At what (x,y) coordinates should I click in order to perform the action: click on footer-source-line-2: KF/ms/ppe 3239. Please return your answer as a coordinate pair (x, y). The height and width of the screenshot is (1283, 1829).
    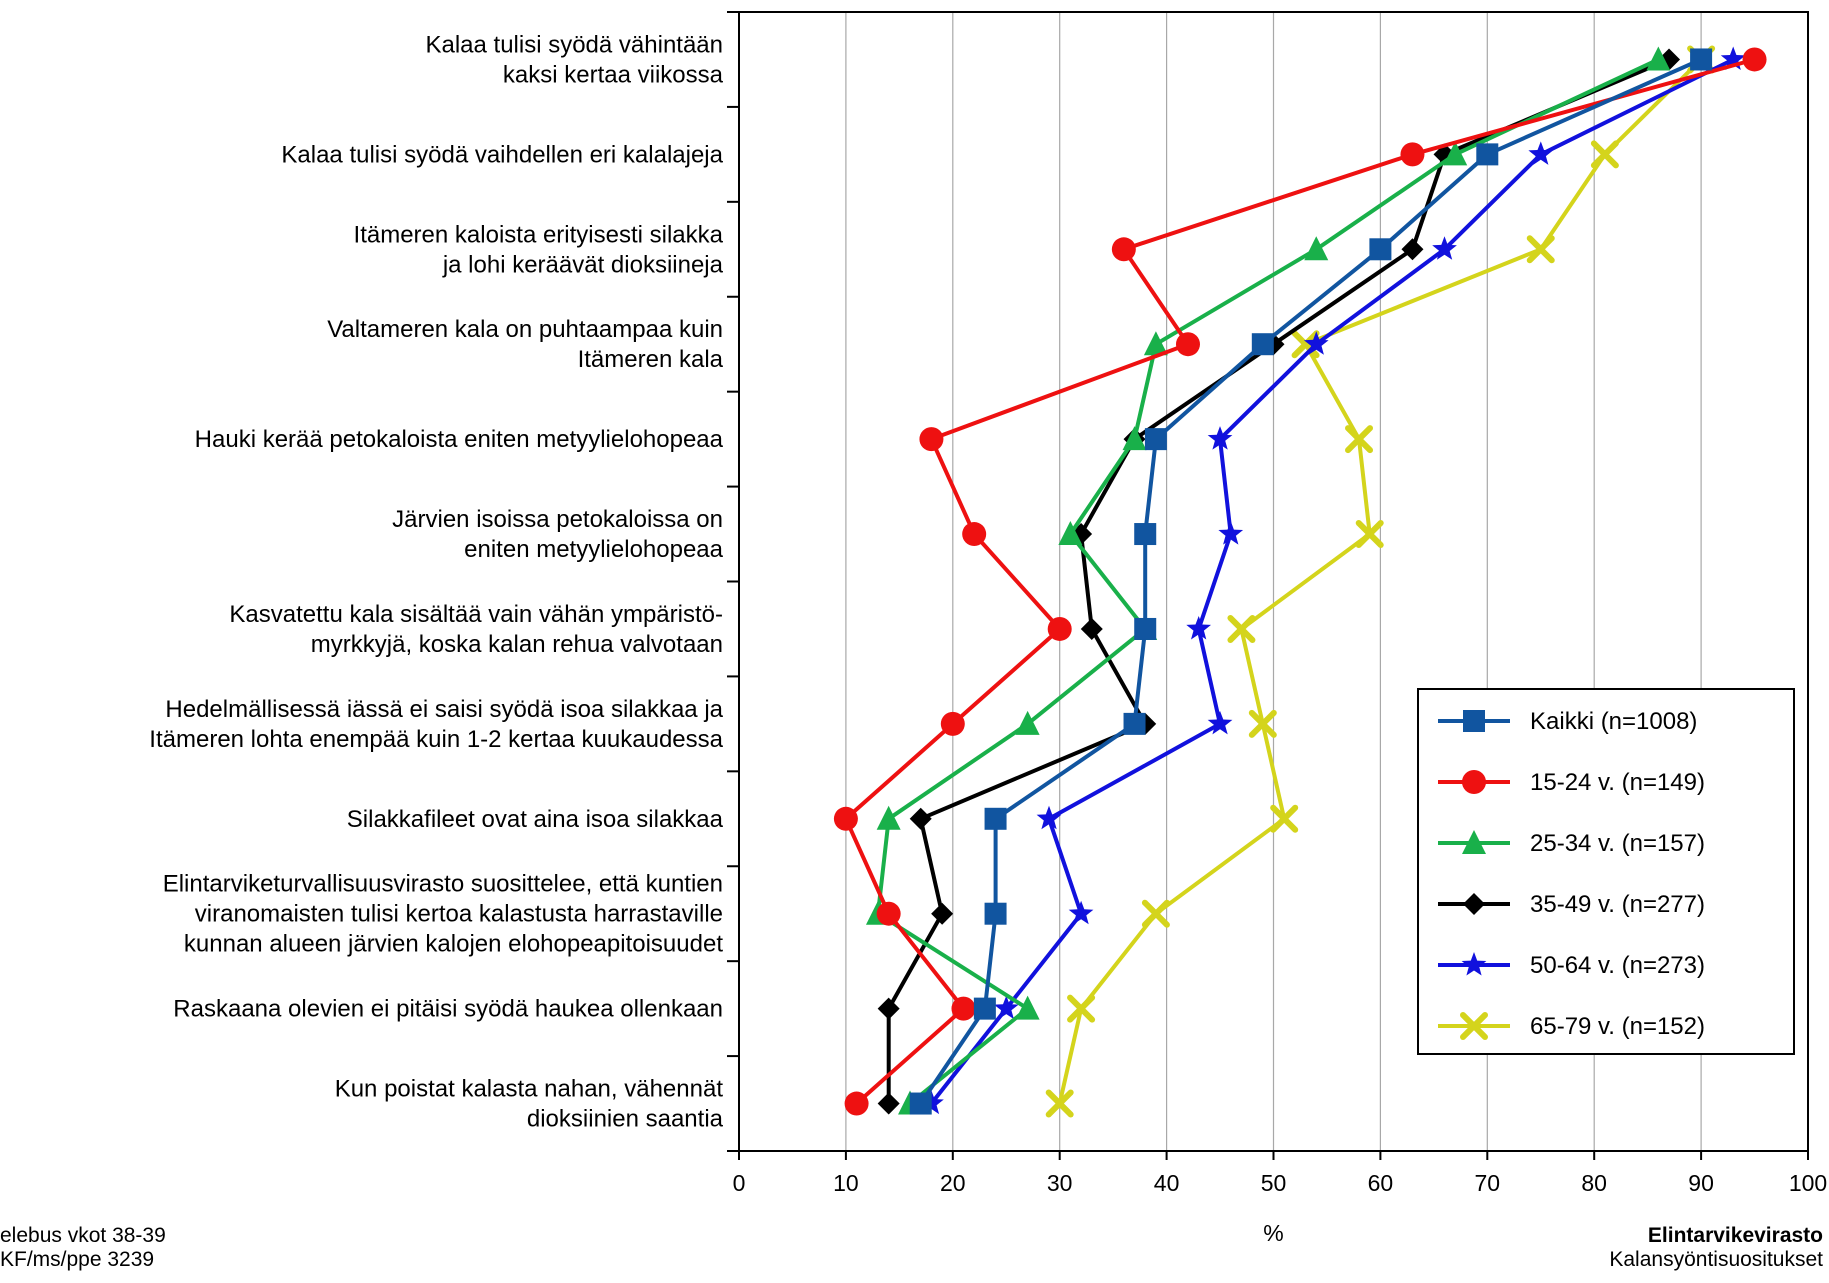
    Looking at the image, I should click on (77, 1259).